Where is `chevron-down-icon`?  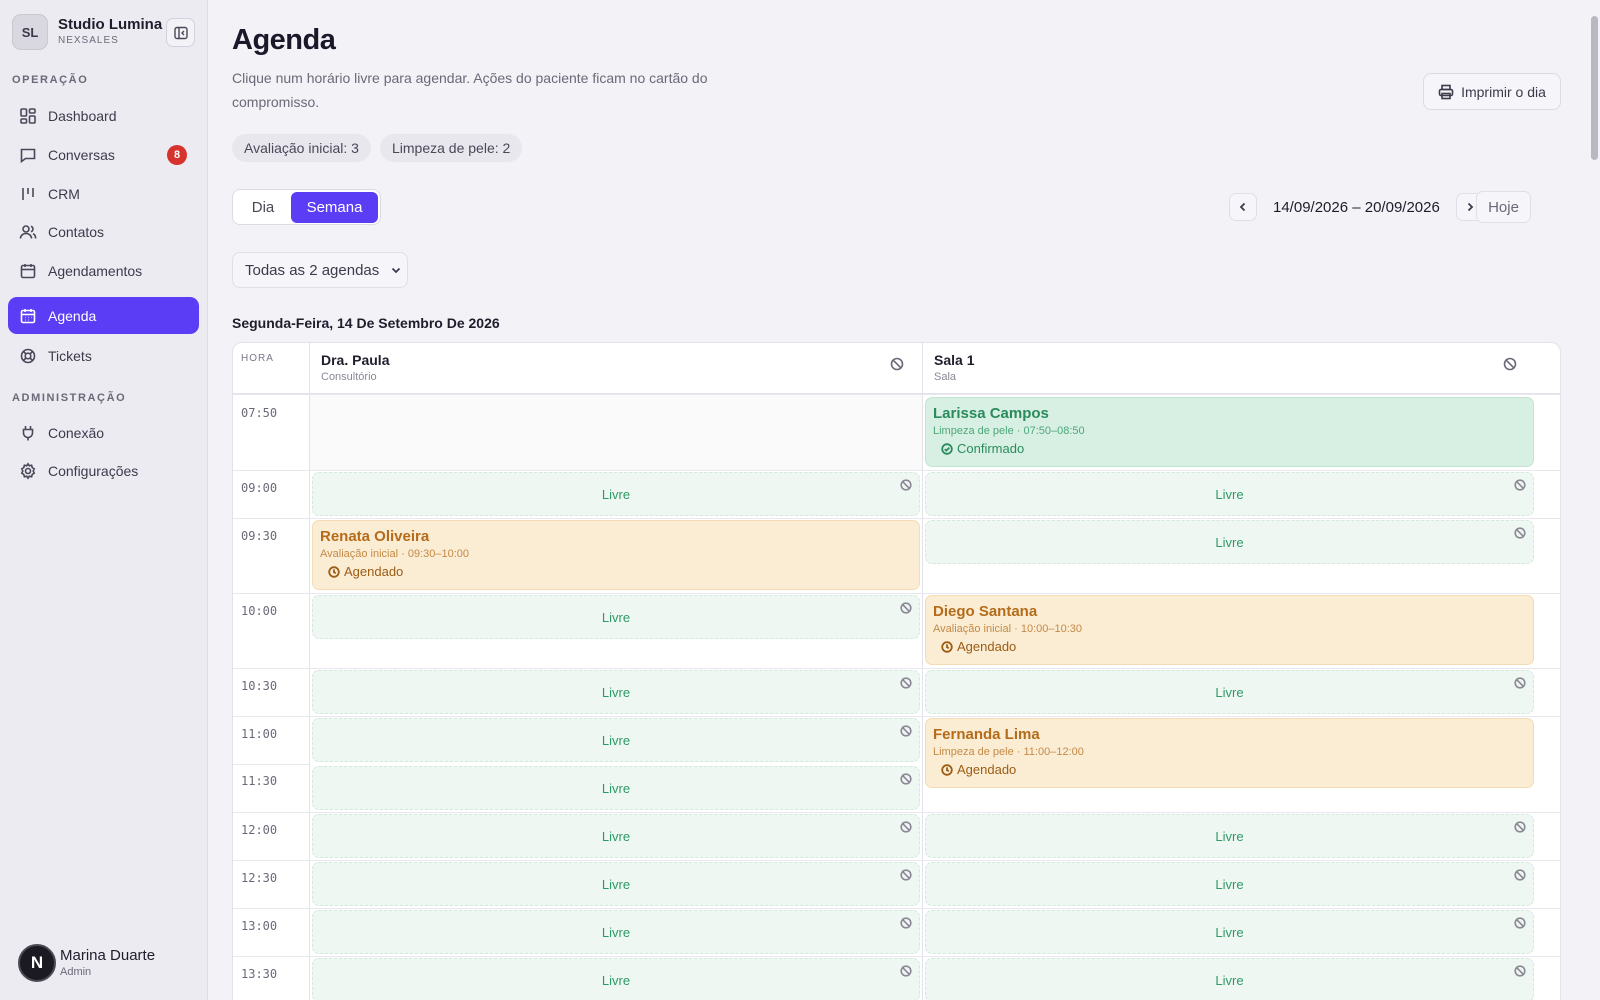 chevron-down-icon is located at coordinates (396, 270).